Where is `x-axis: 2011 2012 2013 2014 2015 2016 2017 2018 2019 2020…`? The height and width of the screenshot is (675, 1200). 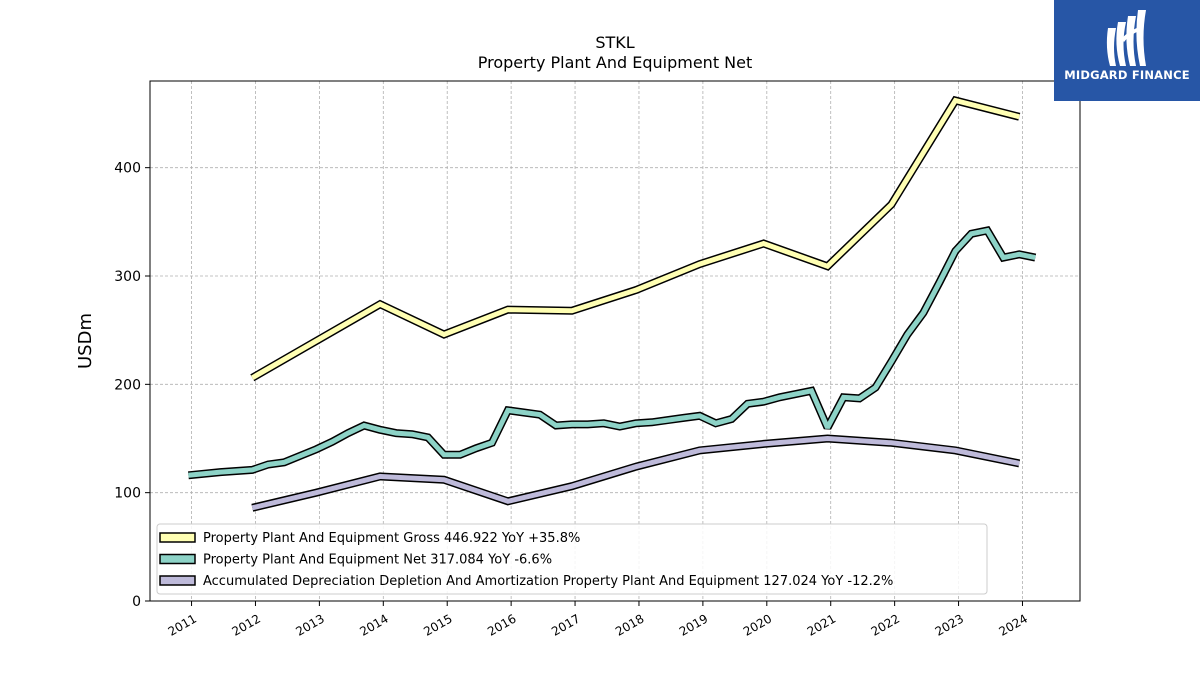 x-axis: 2011 2012 2013 2014 2015 2016 2017 2018 2019 2020… is located at coordinates (598, 620).